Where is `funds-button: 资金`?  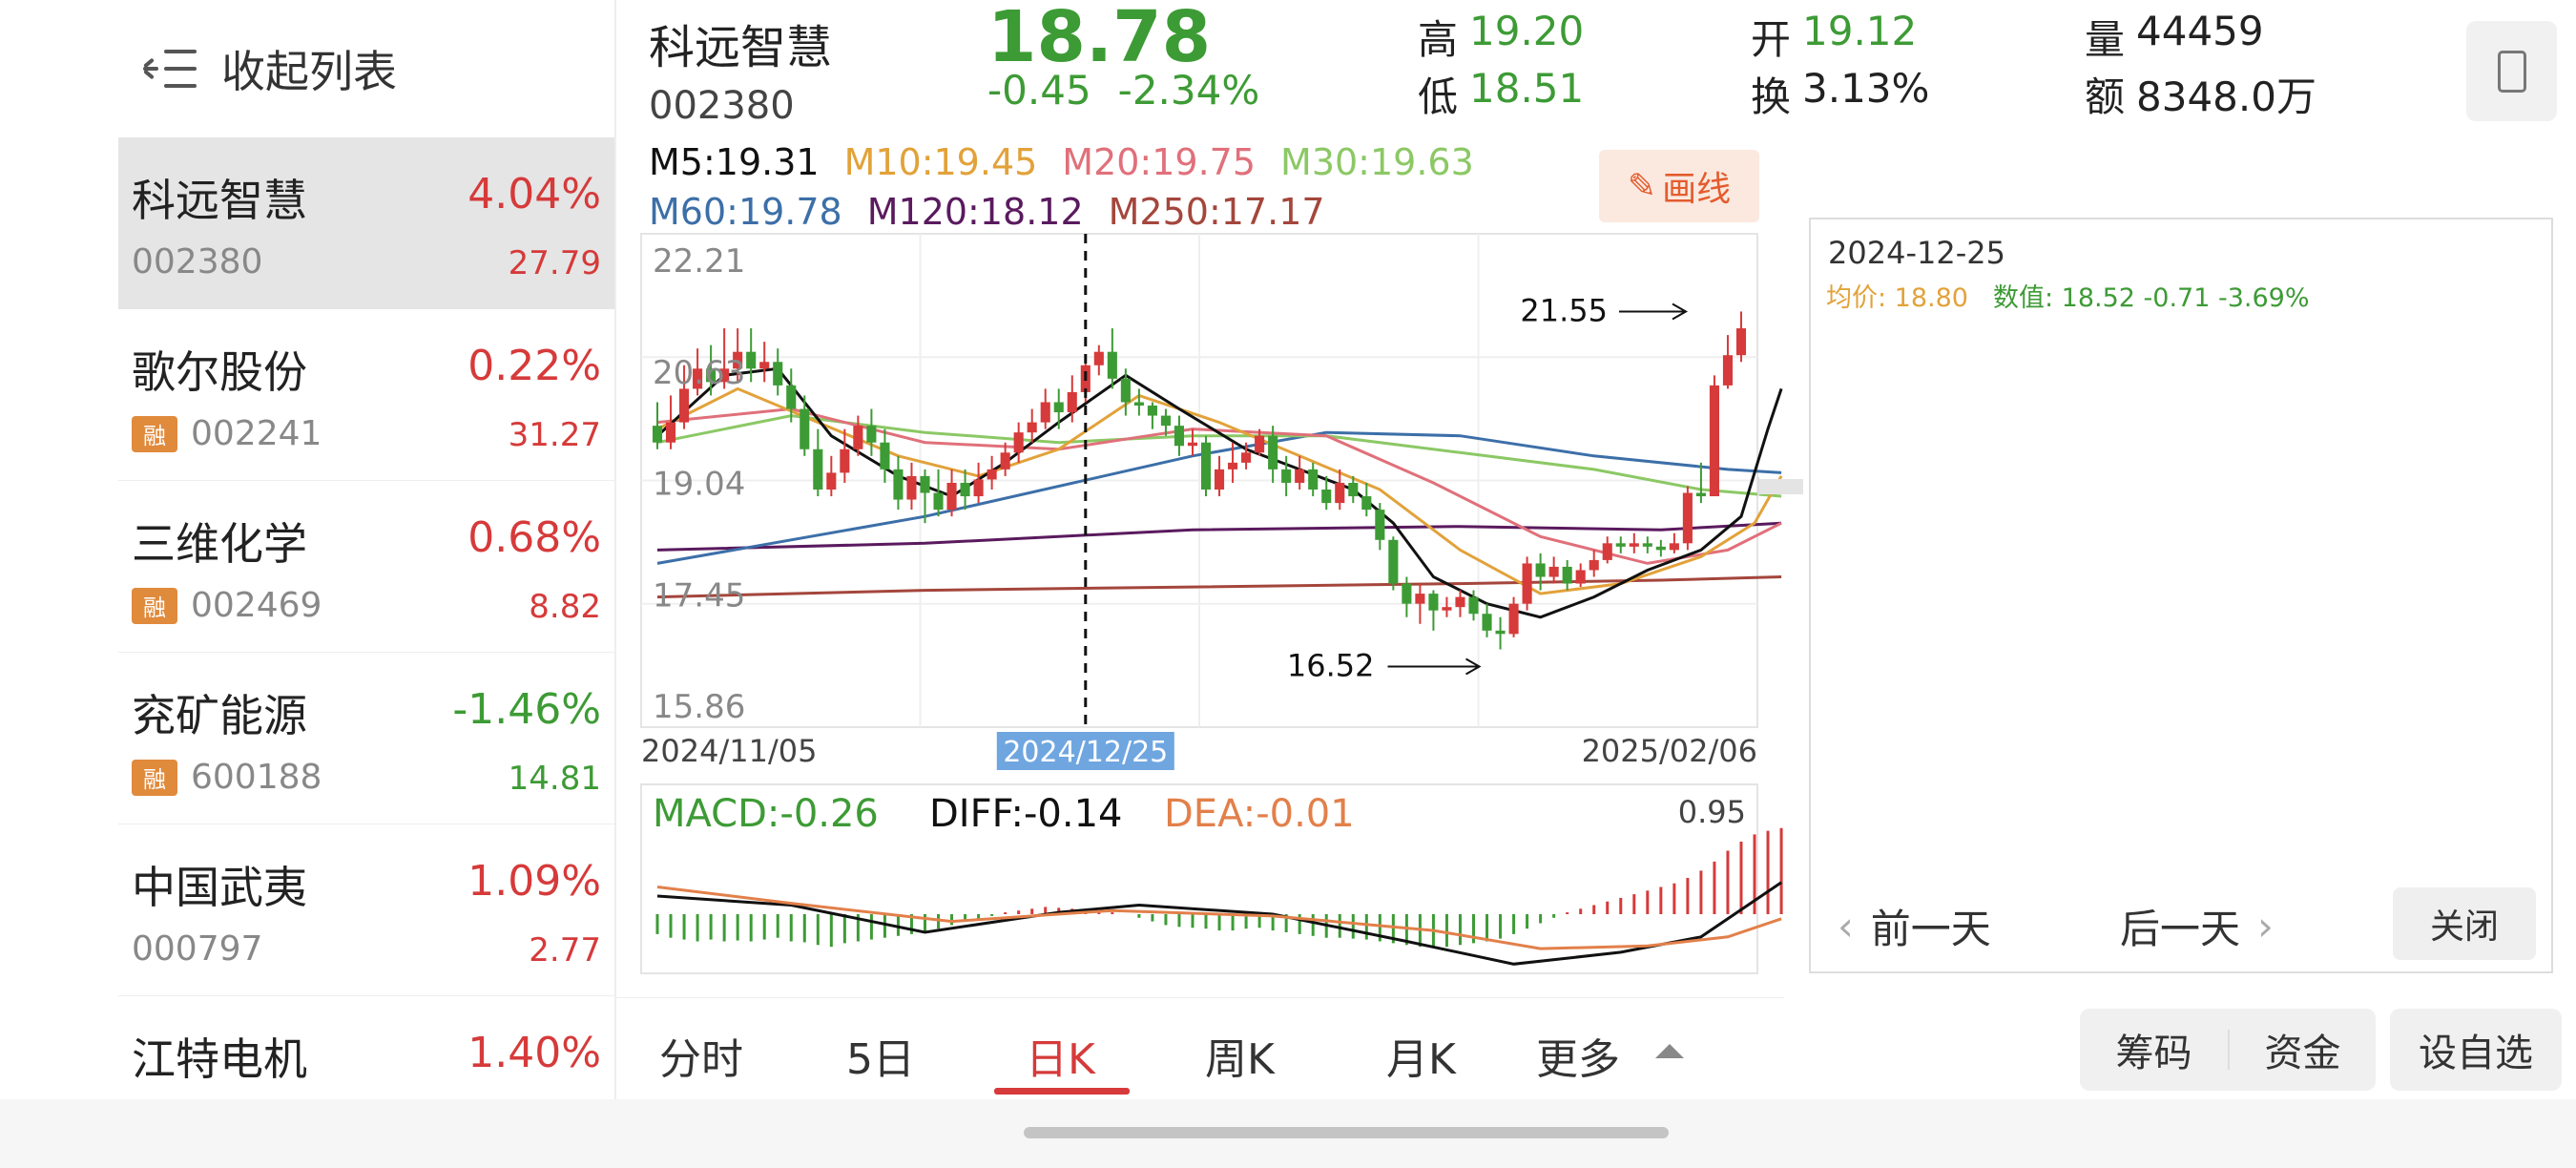
funds-button: 资金 is located at coordinates (2302, 1054).